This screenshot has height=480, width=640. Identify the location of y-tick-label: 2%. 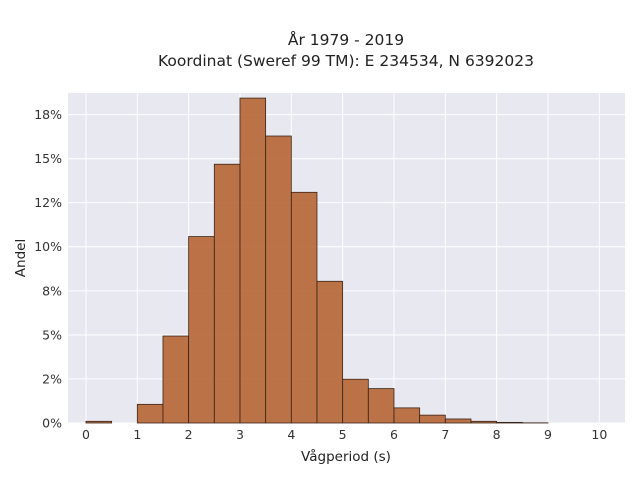
(52, 378).